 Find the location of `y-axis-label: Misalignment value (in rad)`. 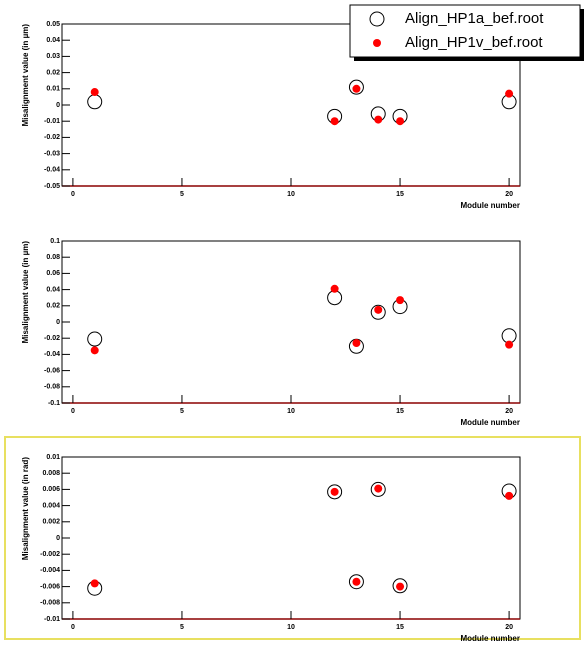

y-axis-label: Misalignment value (in rad) is located at coordinates (25, 508).